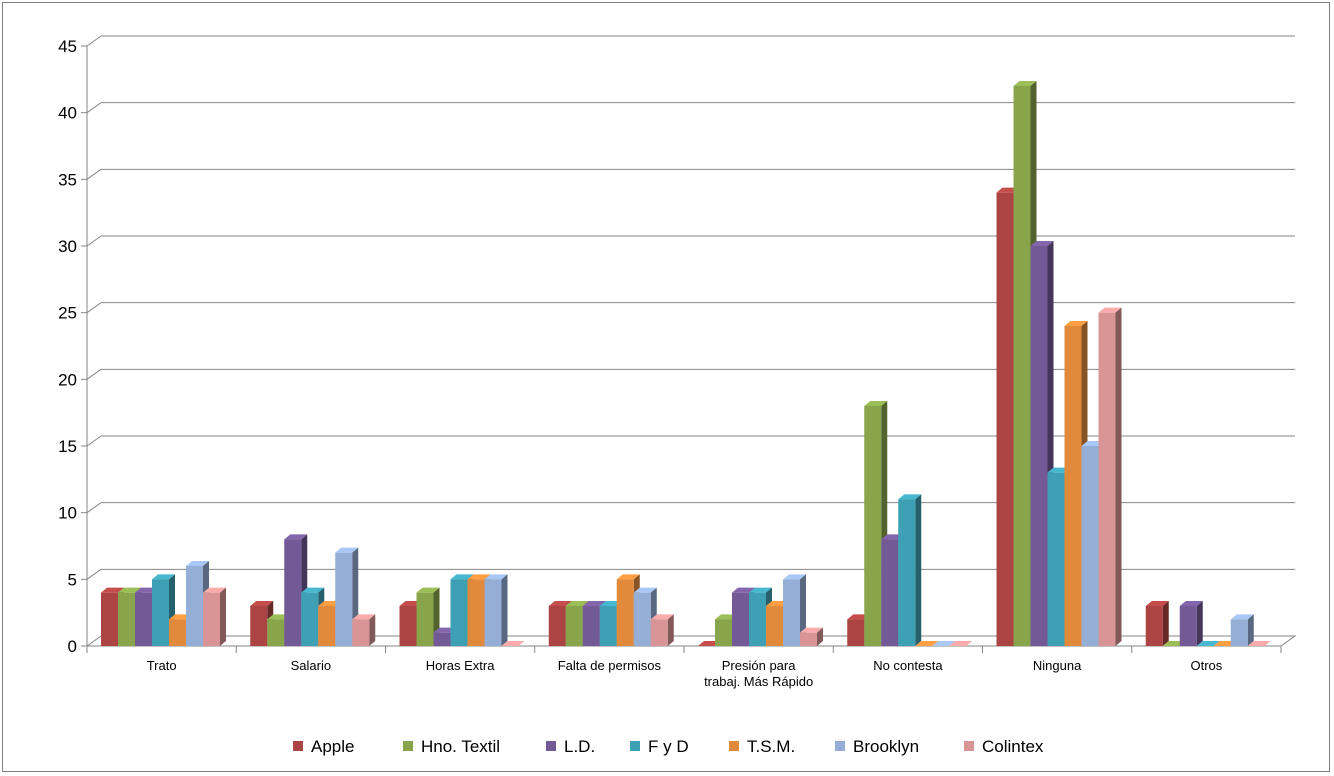 Image resolution: width=1334 pixels, height=776 pixels. What do you see at coordinates (72, 346) in the screenshot?
I see `y-axis-ticks: 0 5 10 15 20 25 30 35 40 45` at bounding box center [72, 346].